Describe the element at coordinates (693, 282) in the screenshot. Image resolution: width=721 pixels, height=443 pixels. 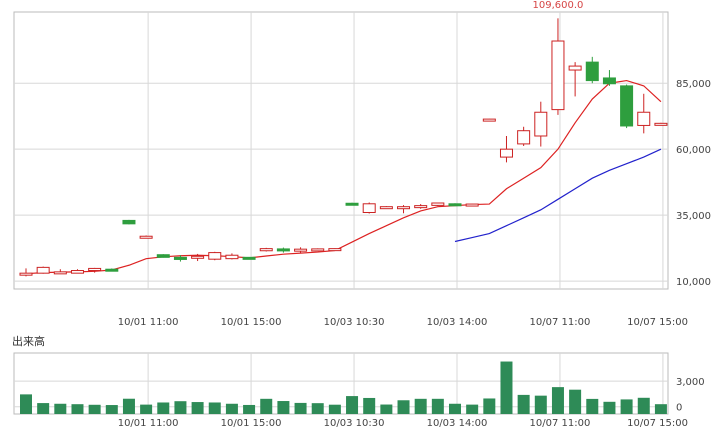
I see `price-y-tick-label: 10,000` at that location.